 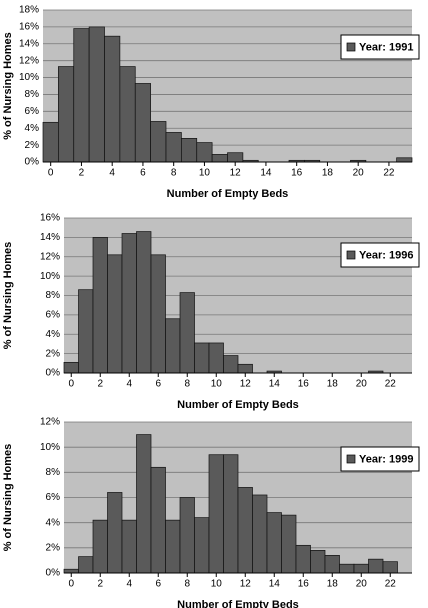 I want to click on legend: Year: 1991, so click(x=380, y=47).